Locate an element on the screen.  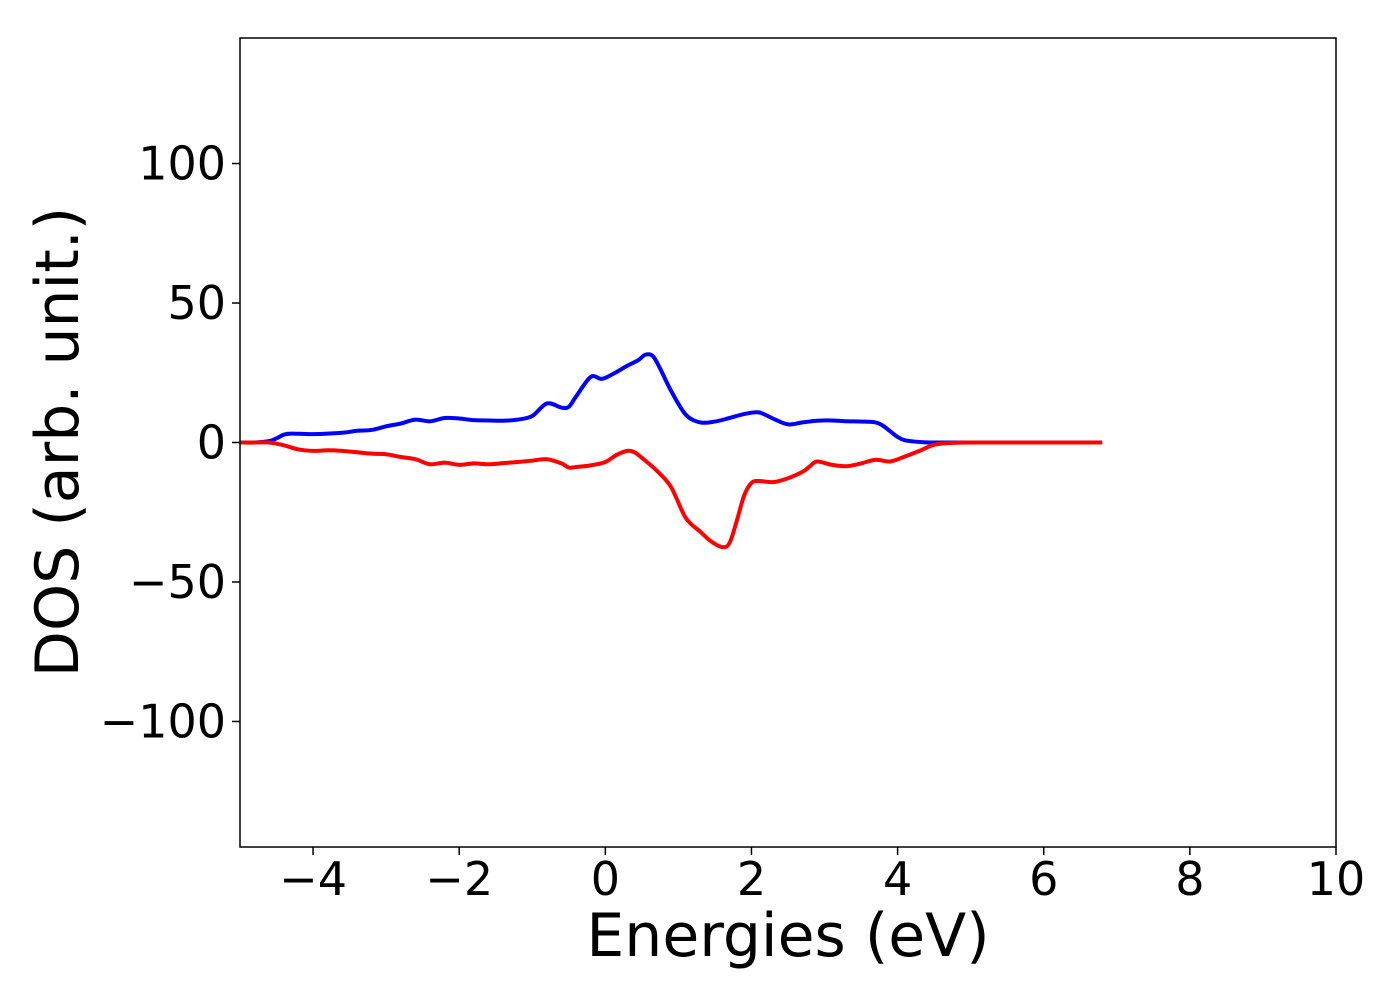
y-tick-label: 50 is located at coordinates (196, 303).